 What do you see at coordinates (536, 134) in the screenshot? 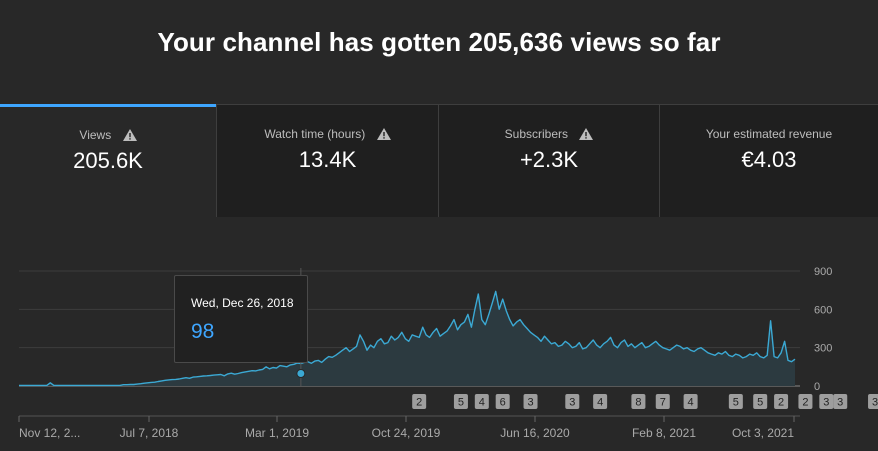
I see `tab-subscribers-label: Subscribers` at bounding box center [536, 134].